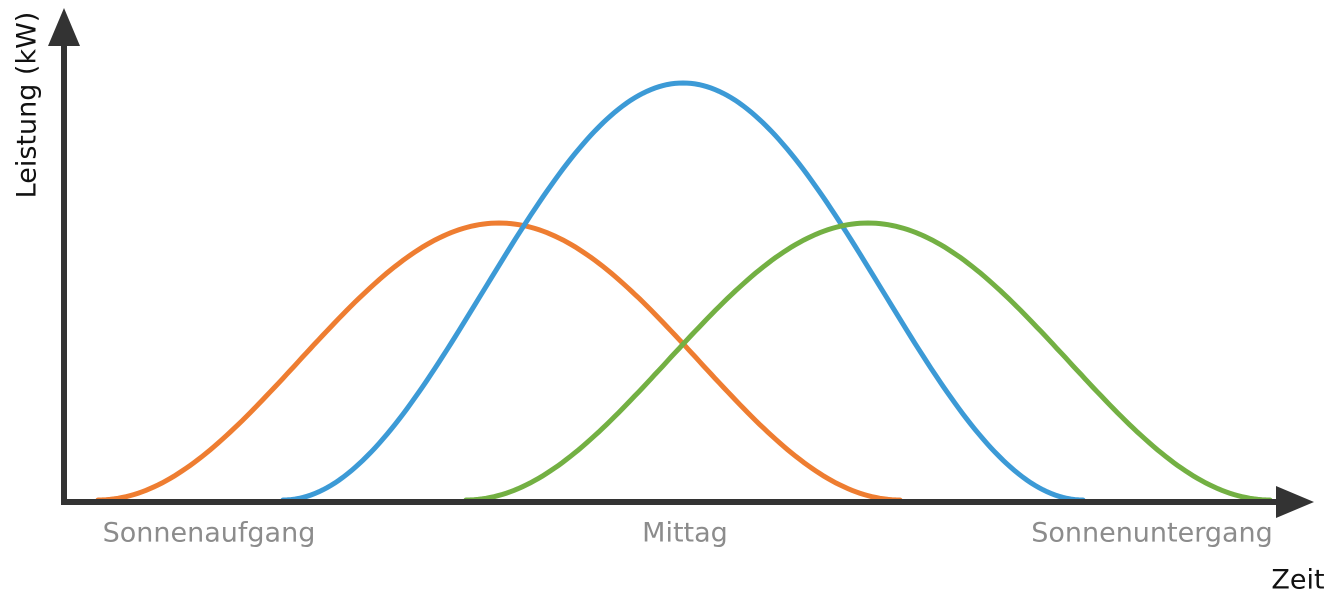 The width and height of the screenshot is (1329, 594). Describe the element at coordinates (64, 27) in the screenshot. I see `y-arrow` at that location.